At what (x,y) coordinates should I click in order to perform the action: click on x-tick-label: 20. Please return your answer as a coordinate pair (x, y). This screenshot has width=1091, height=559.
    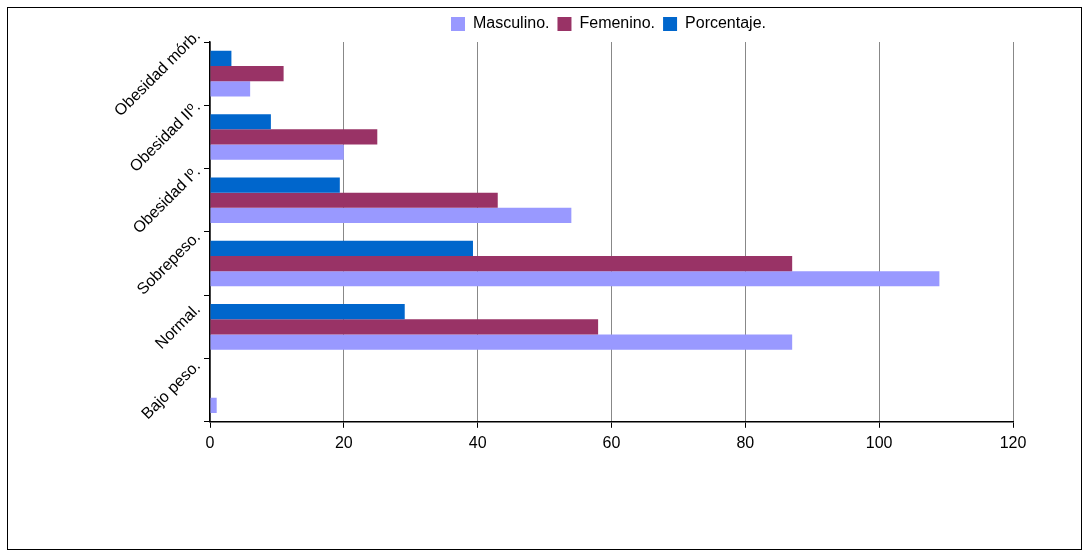
    Looking at the image, I should click on (343, 442).